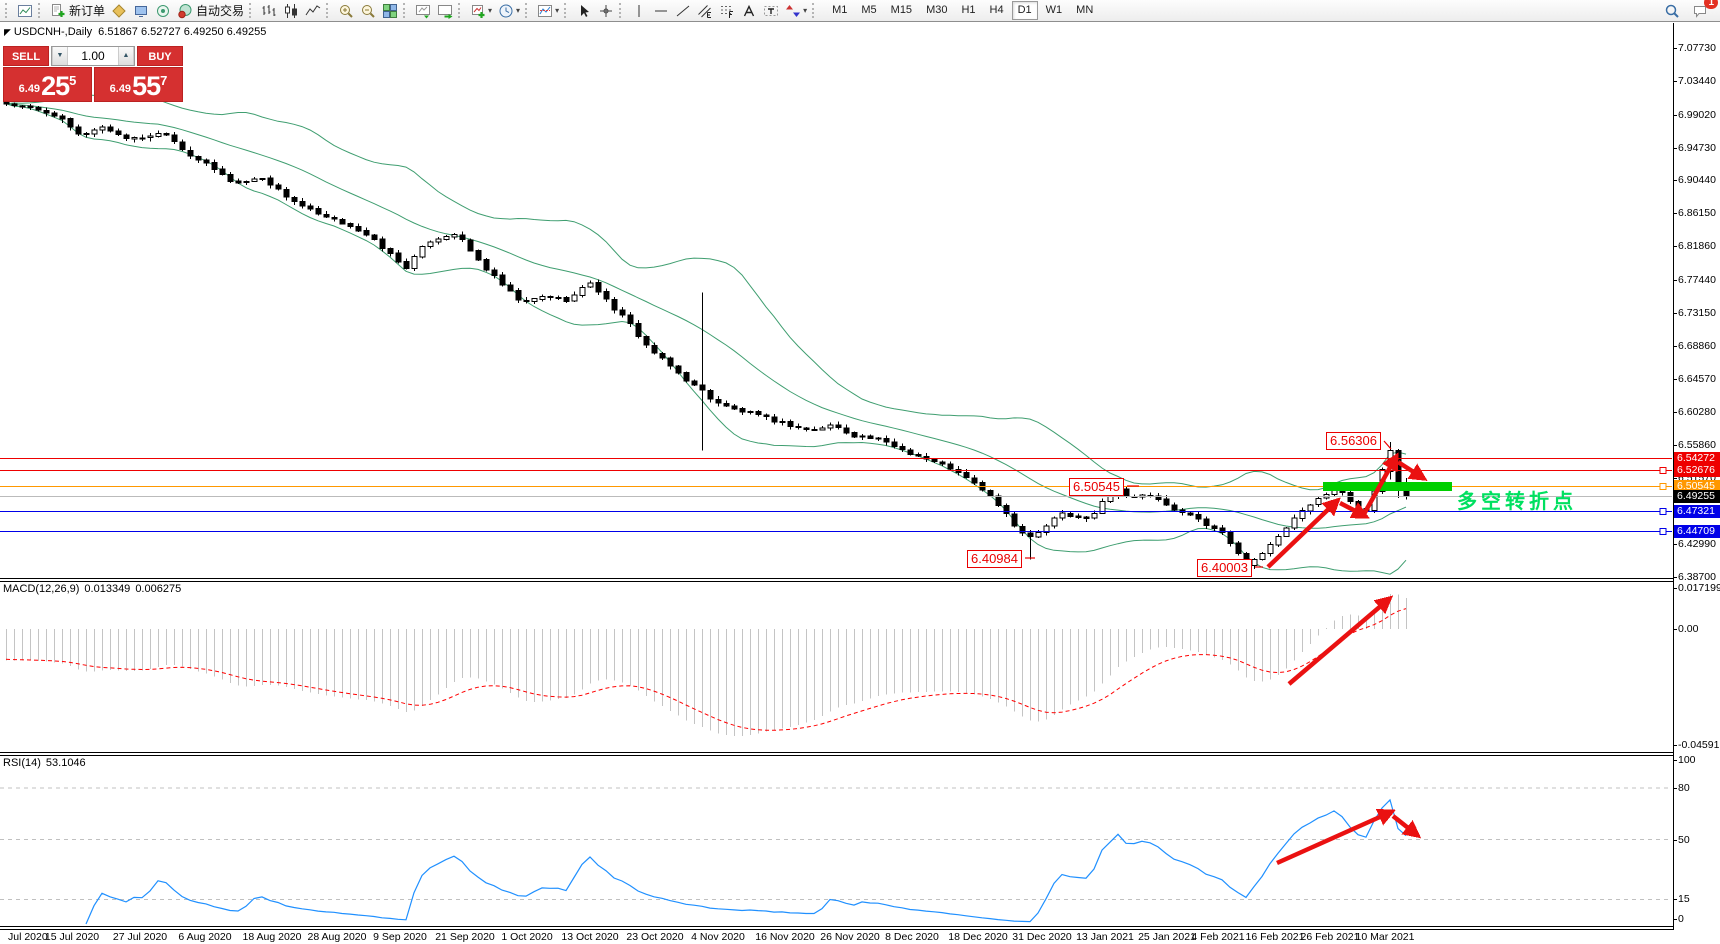 The image size is (1720, 944). I want to click on buy-price-big: 55, so click(146, 86).